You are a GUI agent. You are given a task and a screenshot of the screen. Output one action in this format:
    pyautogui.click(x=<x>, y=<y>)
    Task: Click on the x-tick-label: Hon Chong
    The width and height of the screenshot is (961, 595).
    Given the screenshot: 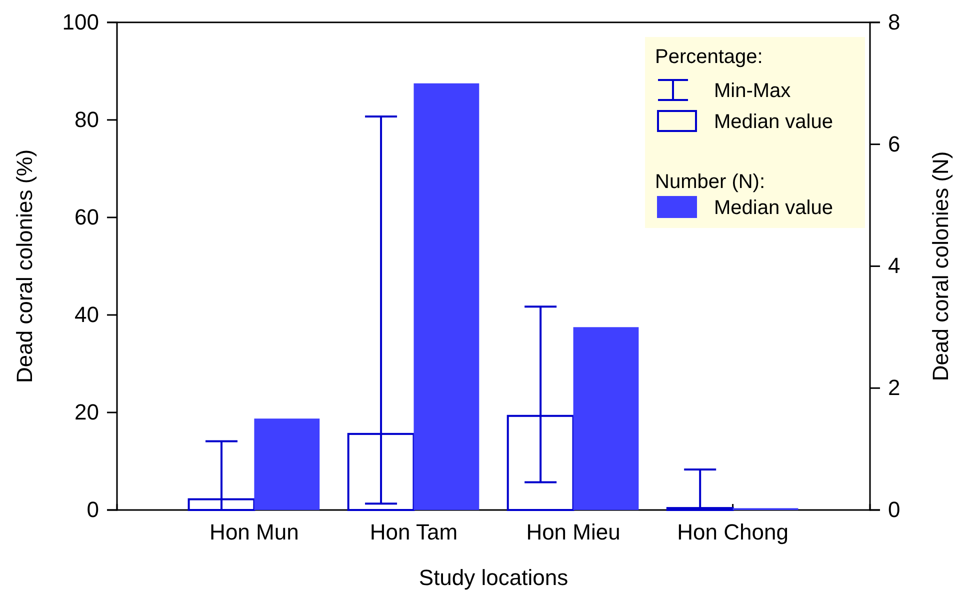 What is the action you would take?
    pyautogui.click(x=732, y=532)
    